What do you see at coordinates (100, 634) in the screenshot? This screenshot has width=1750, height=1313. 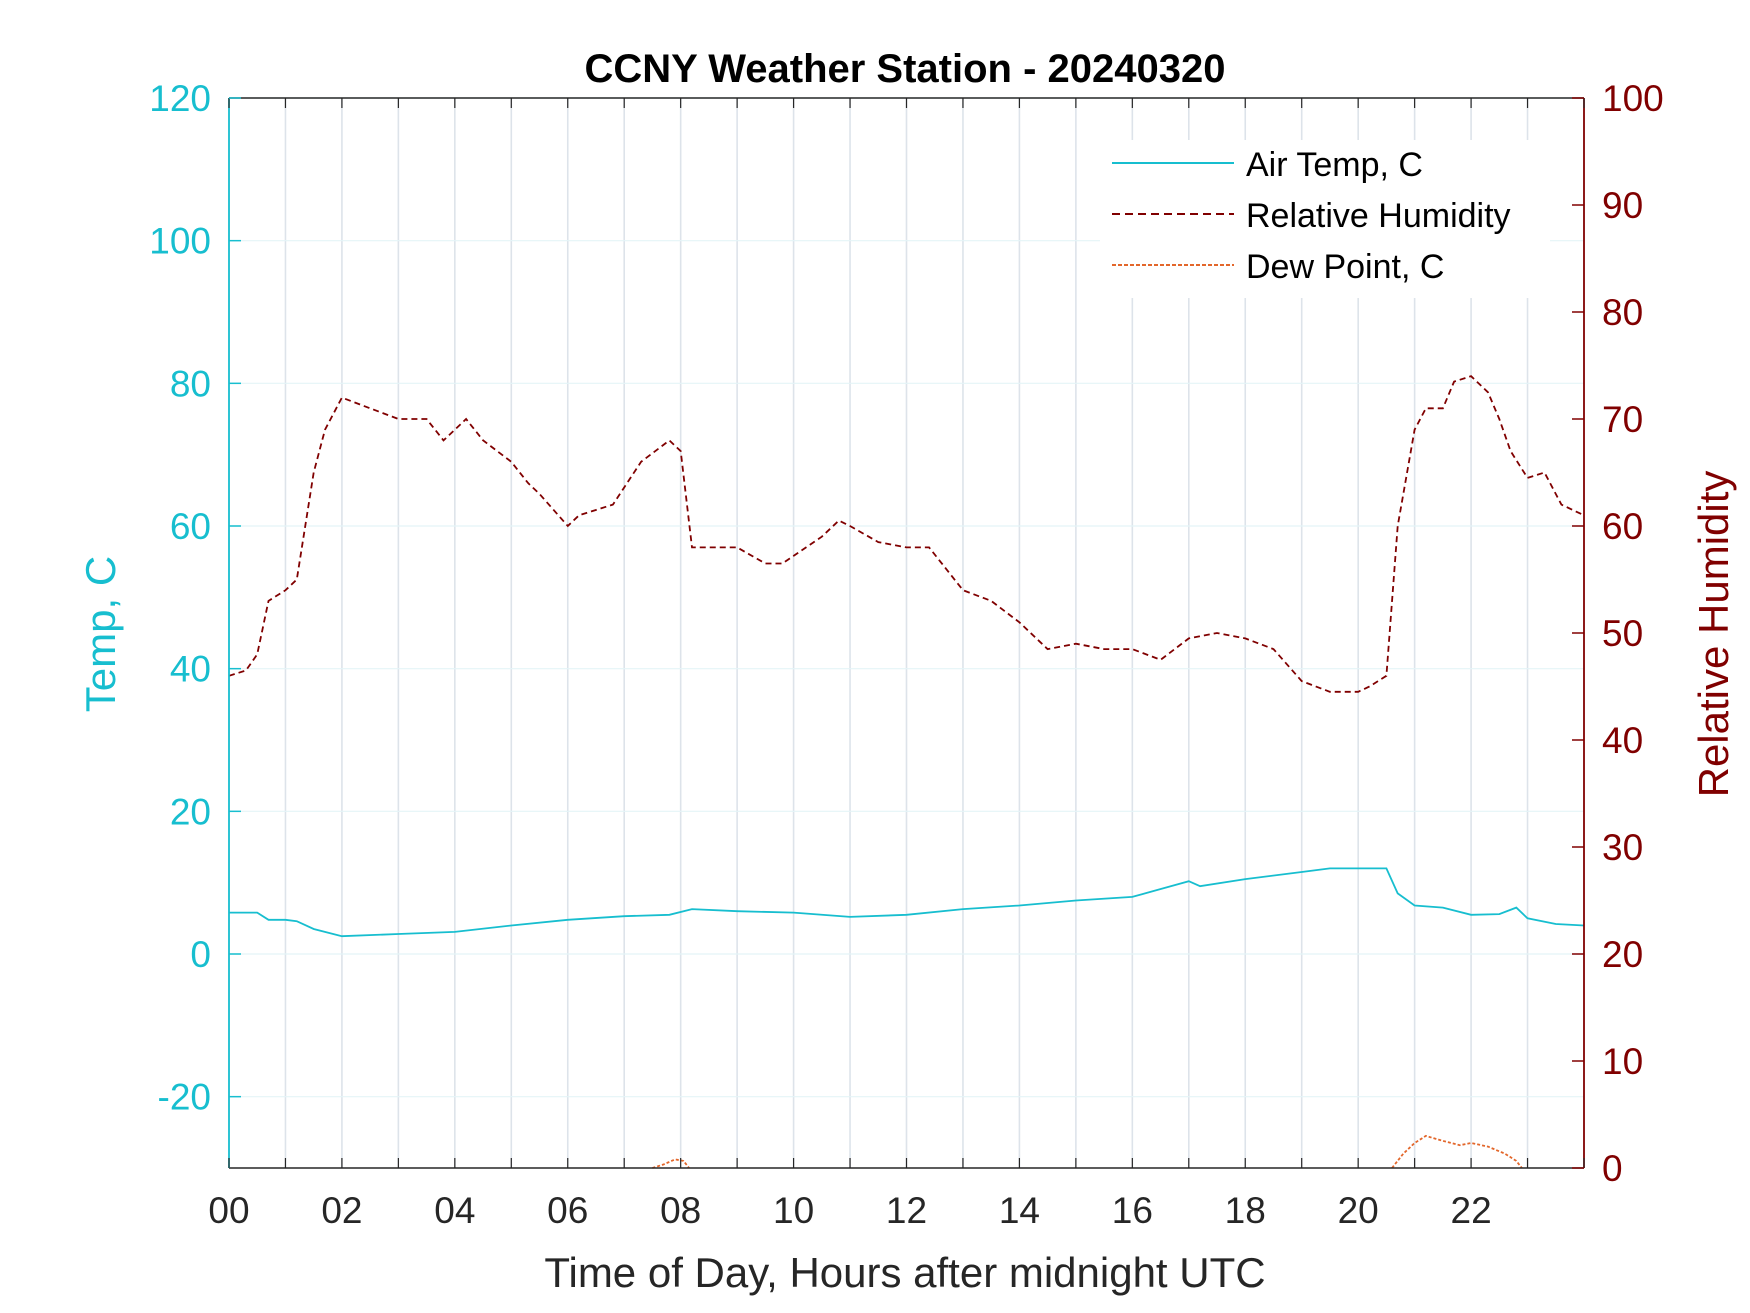 I see `y-axis-left-label: Temp, C` at bounding box center [100, 634].